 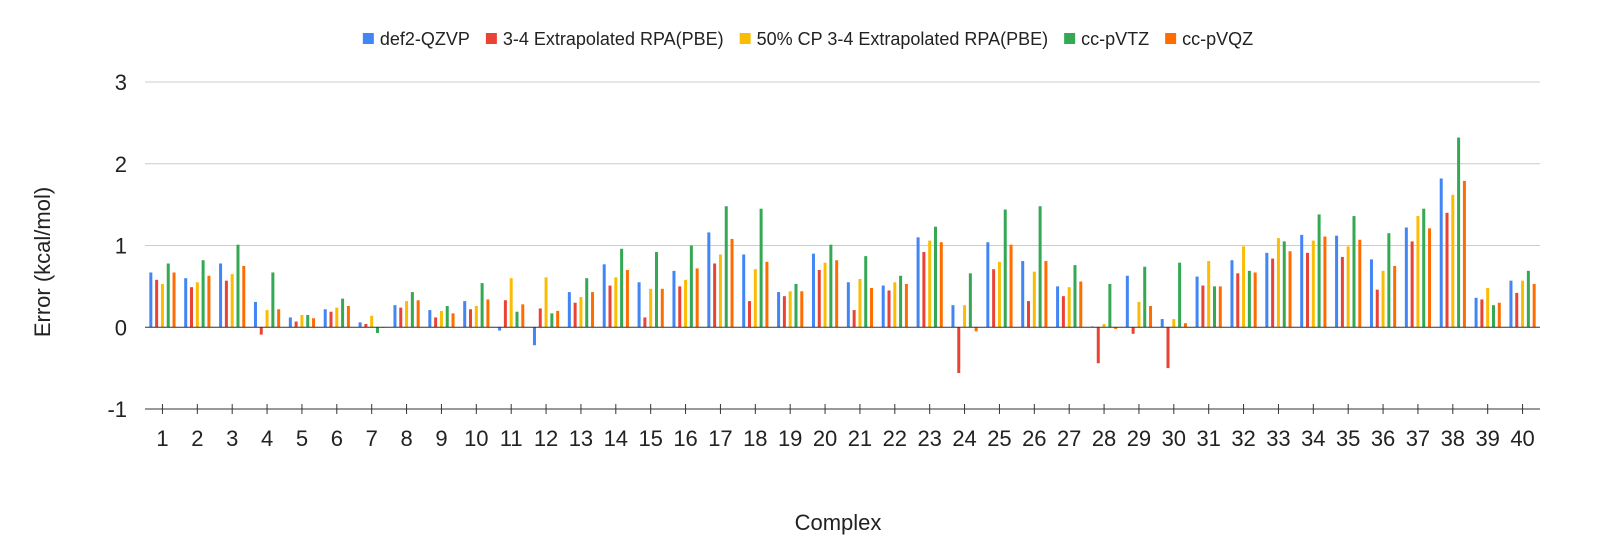 I want to click on x-tick-label: 11, so click(x=511, y=438).